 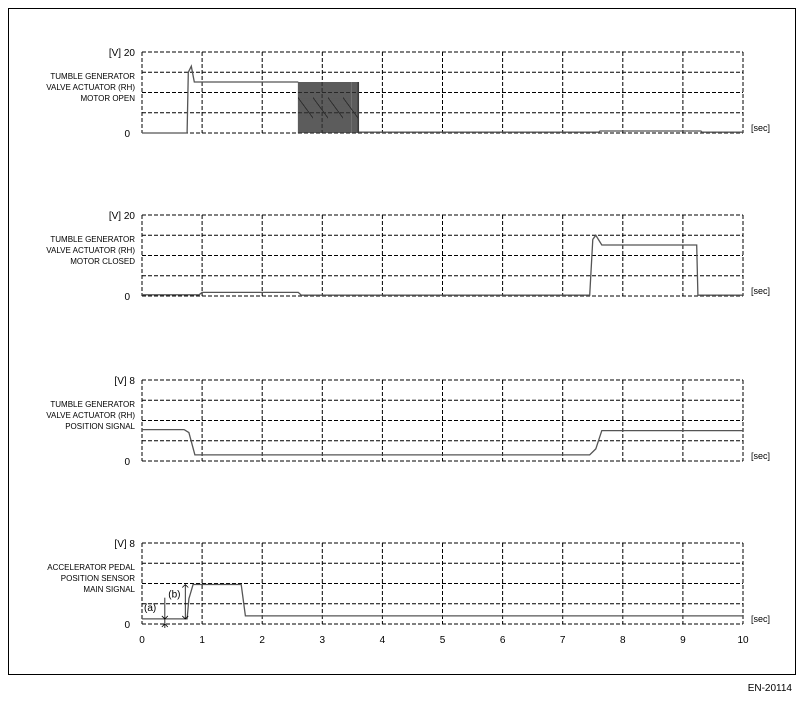 I want to click on x-tick-label: 8, so click(x=623, y=640).